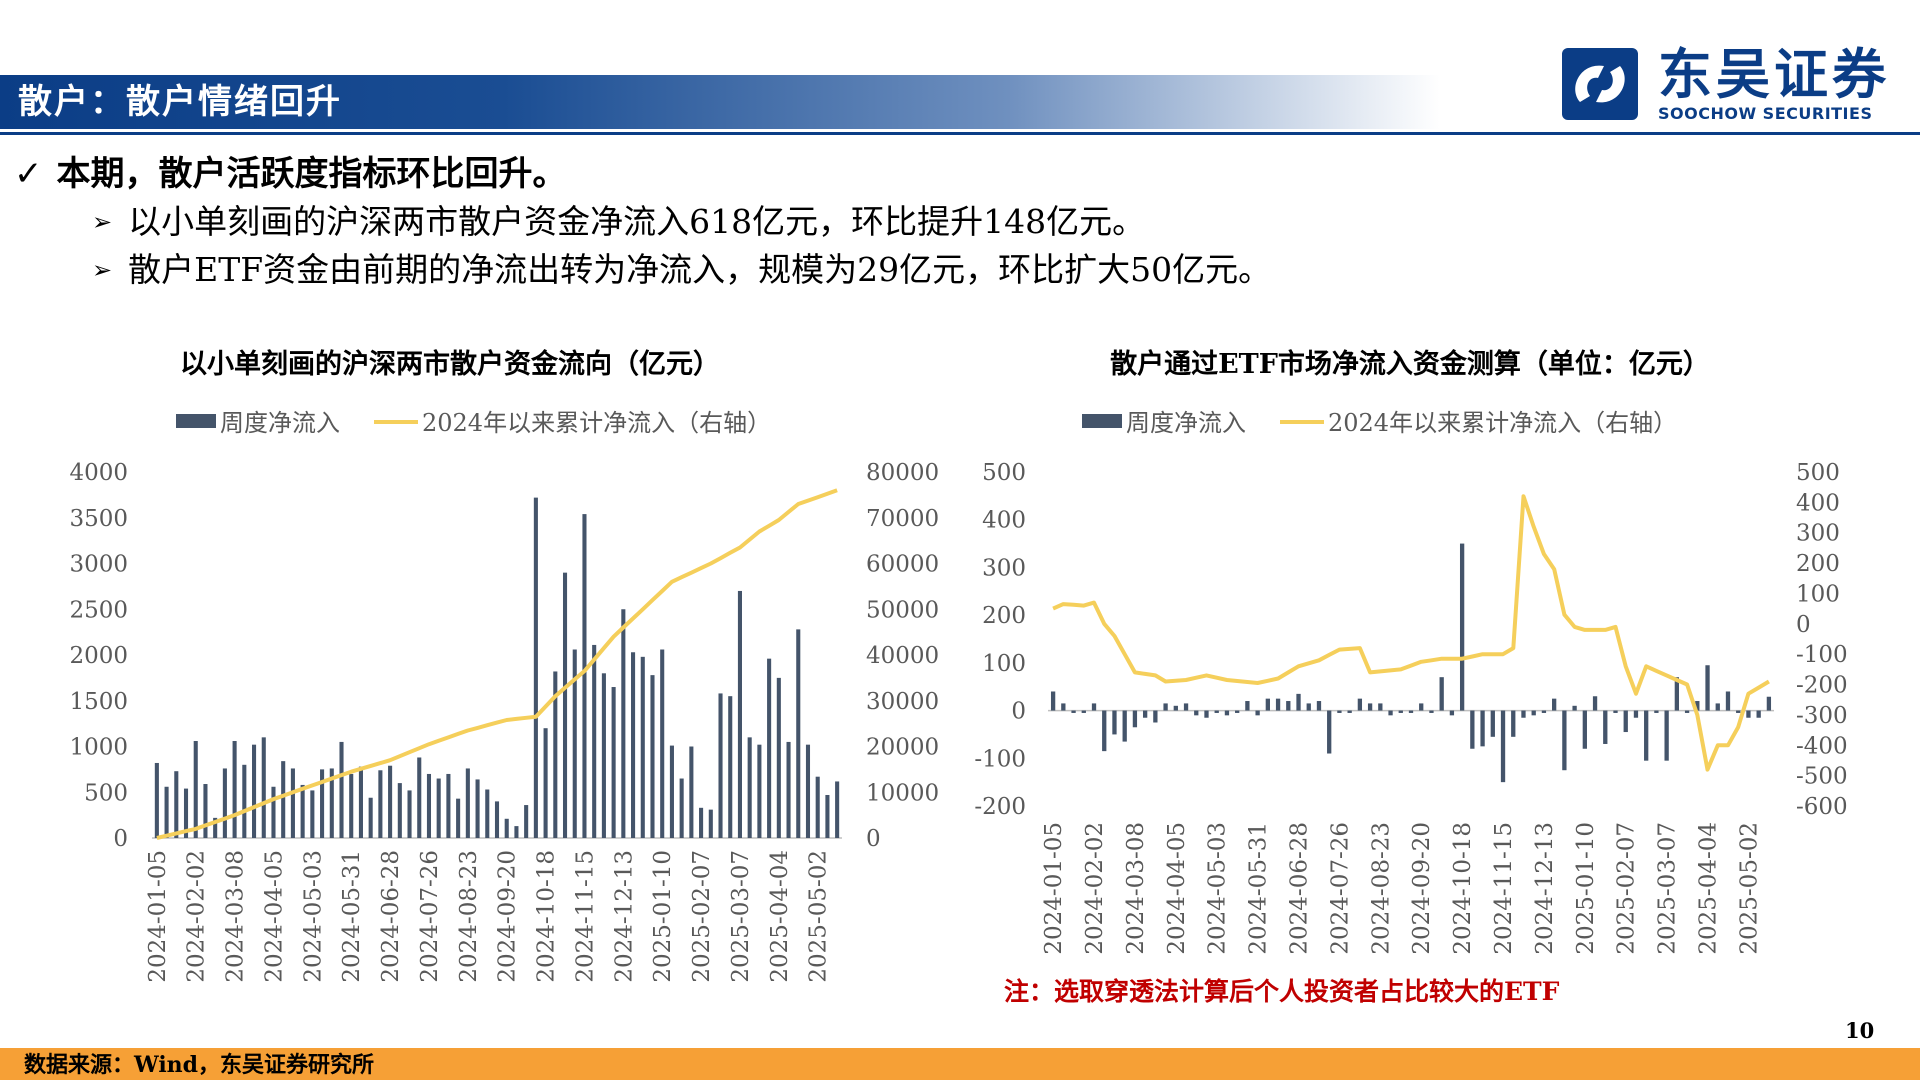 Image resolution: width=1920 pixels, height=1080 pixels. Describe the element at coordinates (1818, 534) in the screenshot. I see `y-right-tick-label: 300` at that location.